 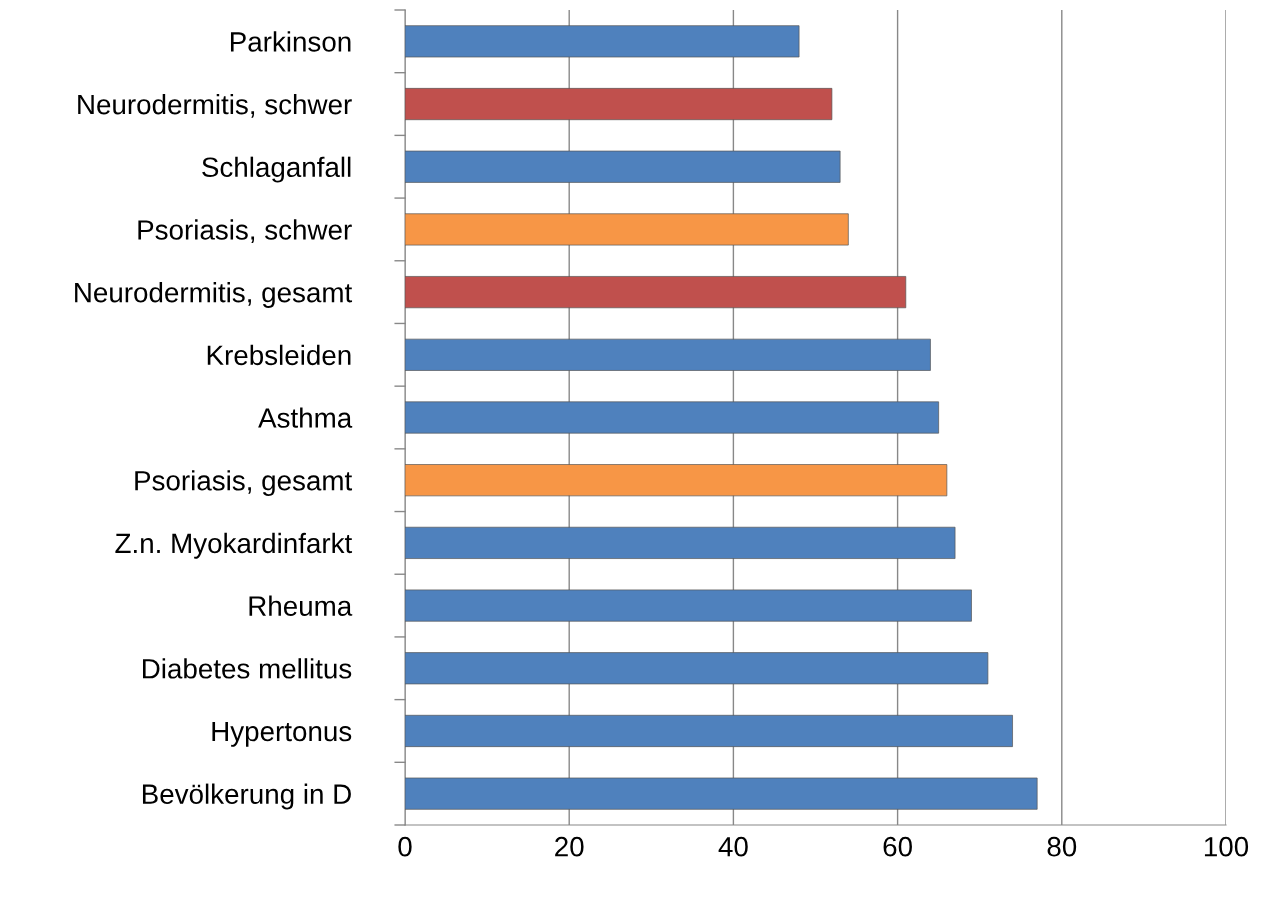 What do you see at coordinates (214, 295) in the screenshot?
I see `y-tick-label: Neurodermitis, gesamt` at bounding box center [214, 295].